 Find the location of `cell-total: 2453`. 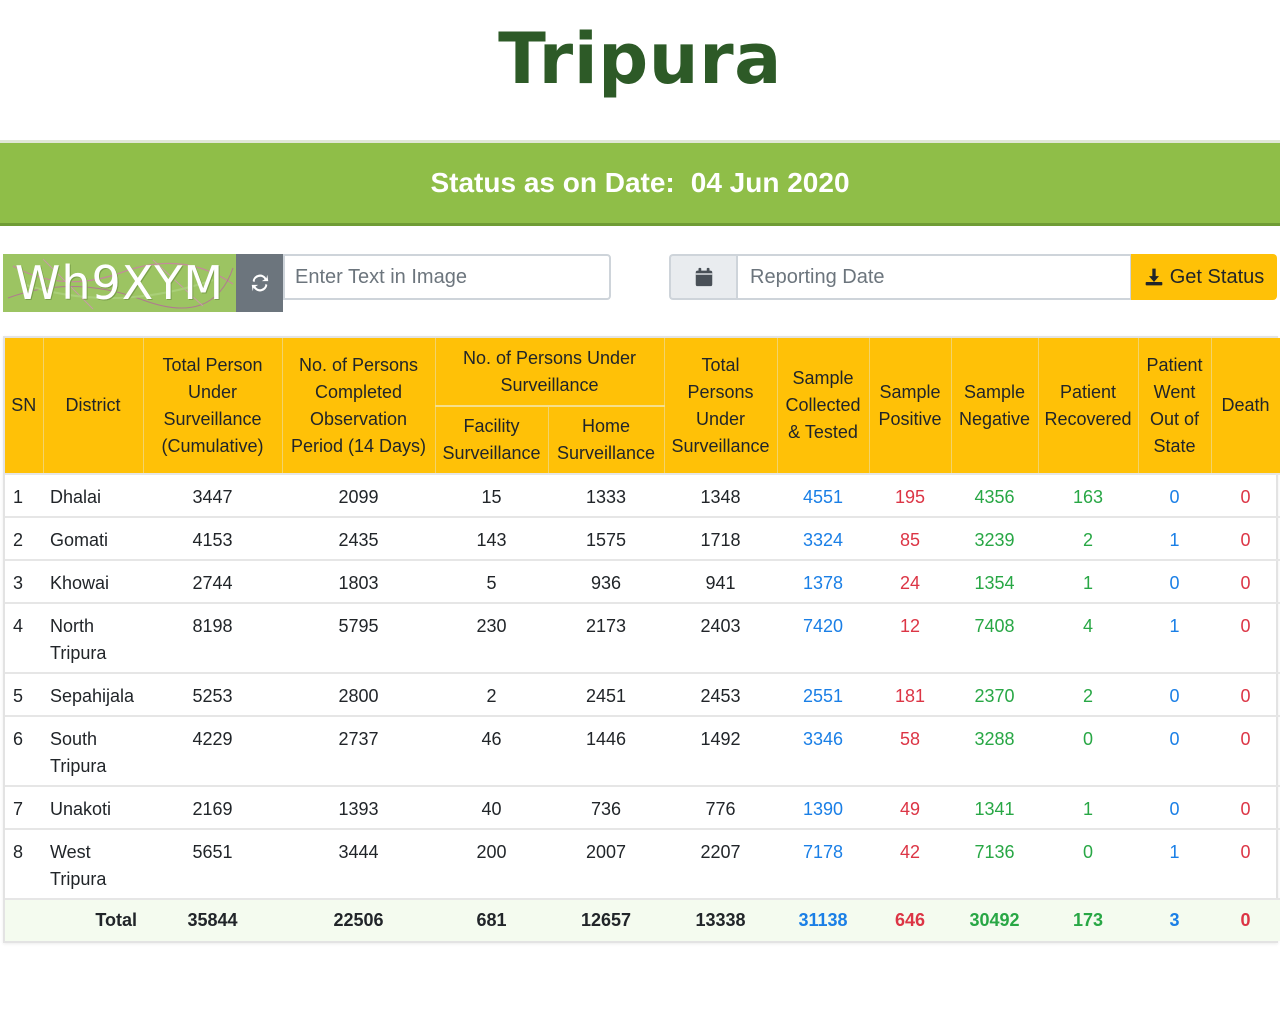

cell-total: 2453 is located at coordinates (721, 694).